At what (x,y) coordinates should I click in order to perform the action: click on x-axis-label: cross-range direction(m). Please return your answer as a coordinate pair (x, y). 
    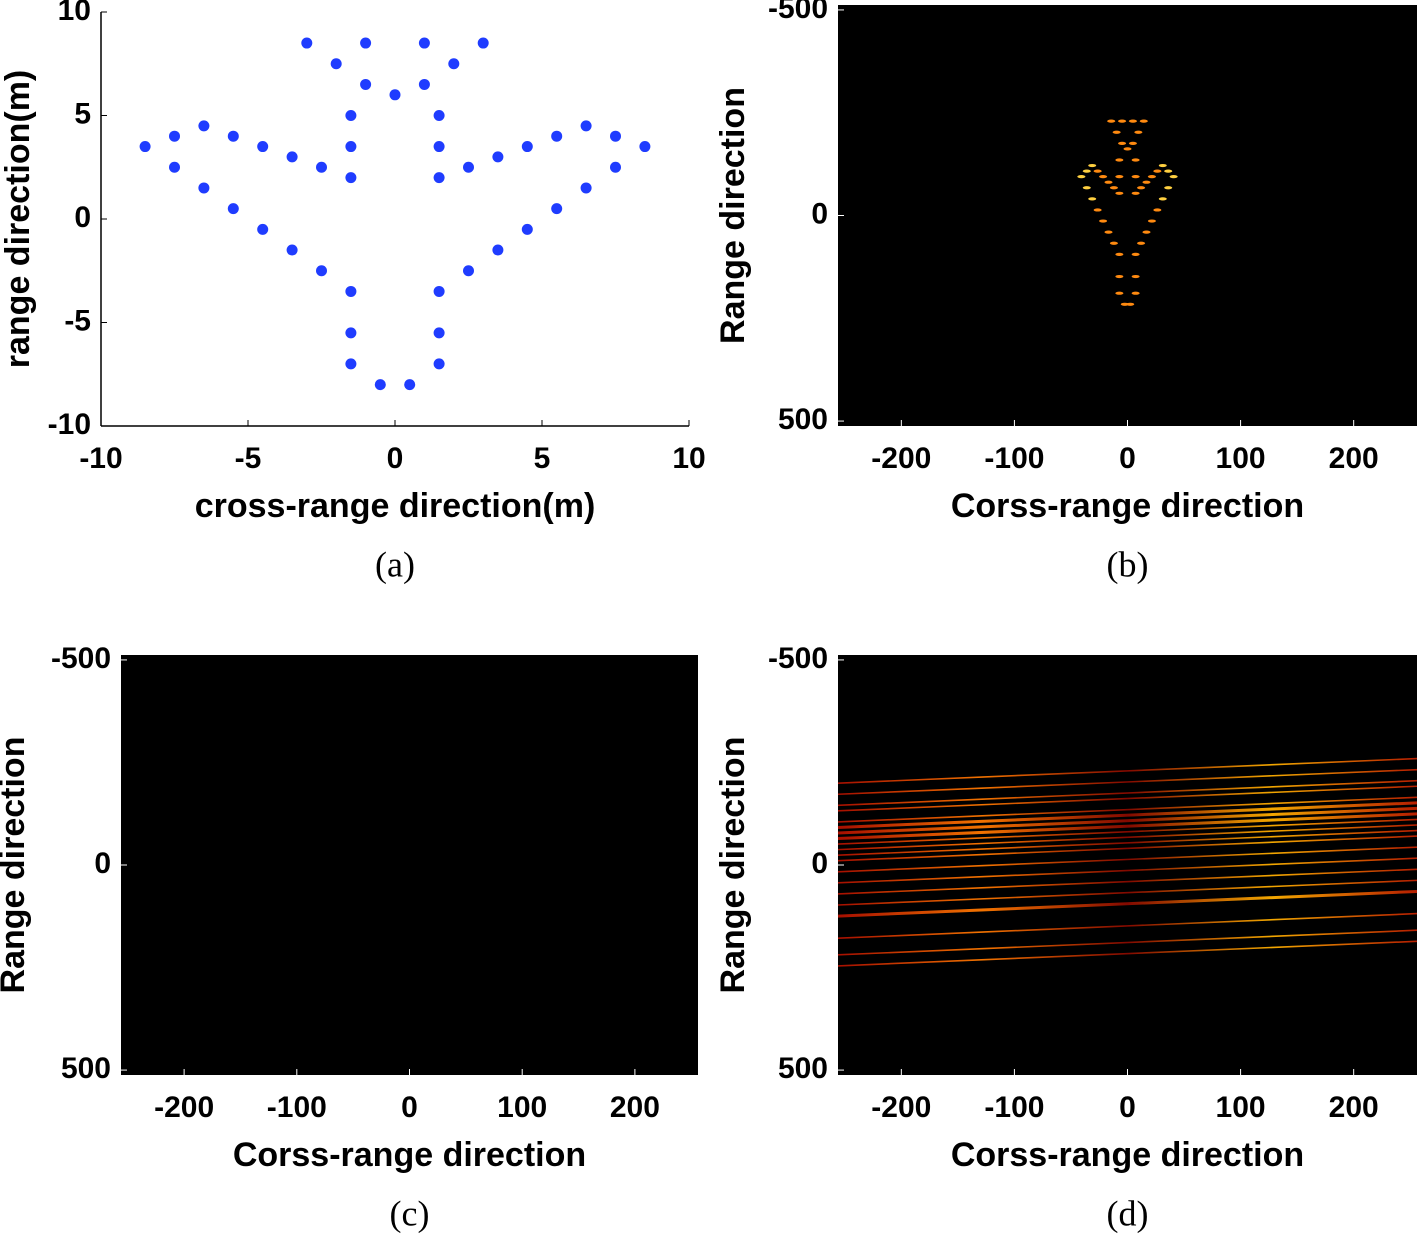
    Looking at the image, I should click on (395, 506).